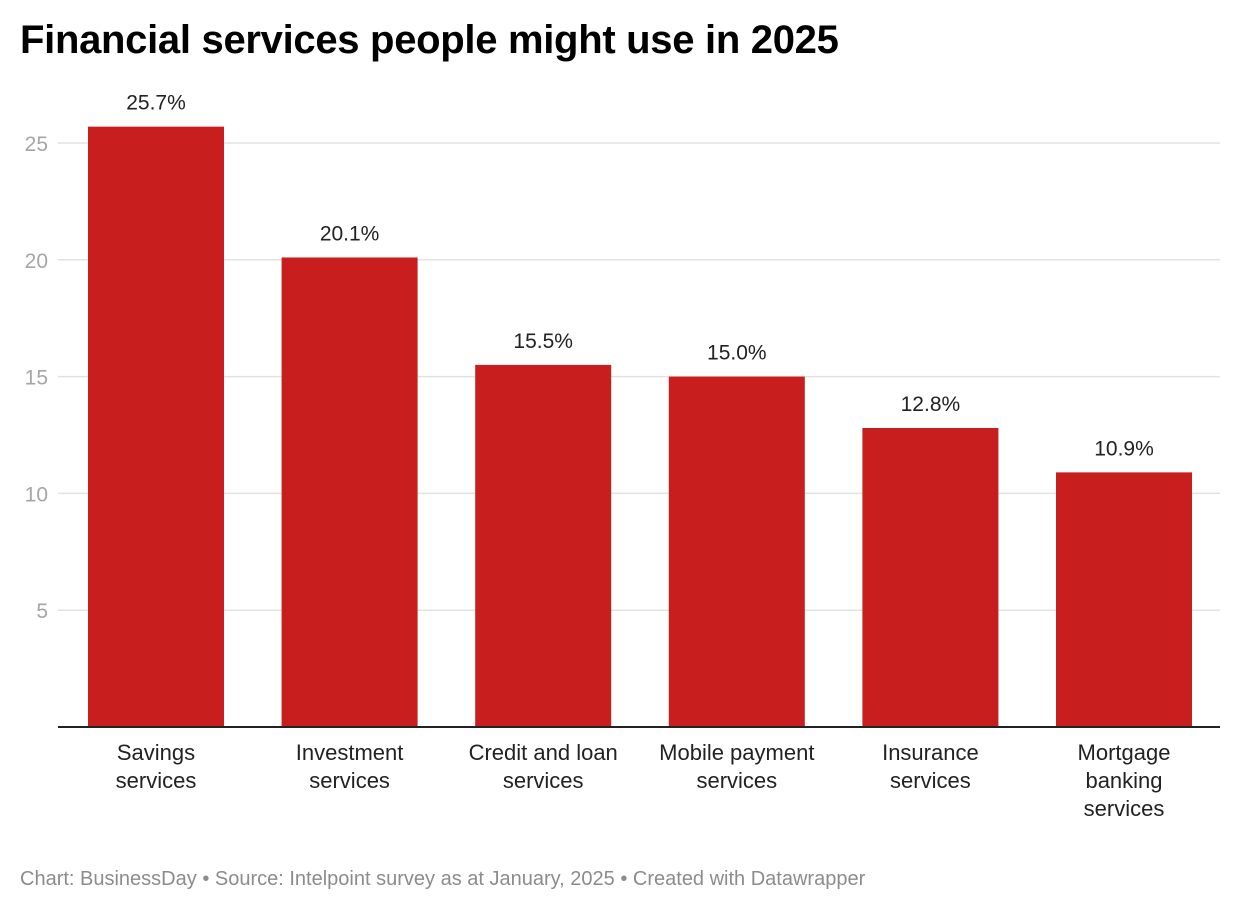 The width and height of the screenshot is (1240, 914). Describe the element at coordinates (156, 103) in the screenshot. I see `value-label: 25.7%` at that location.